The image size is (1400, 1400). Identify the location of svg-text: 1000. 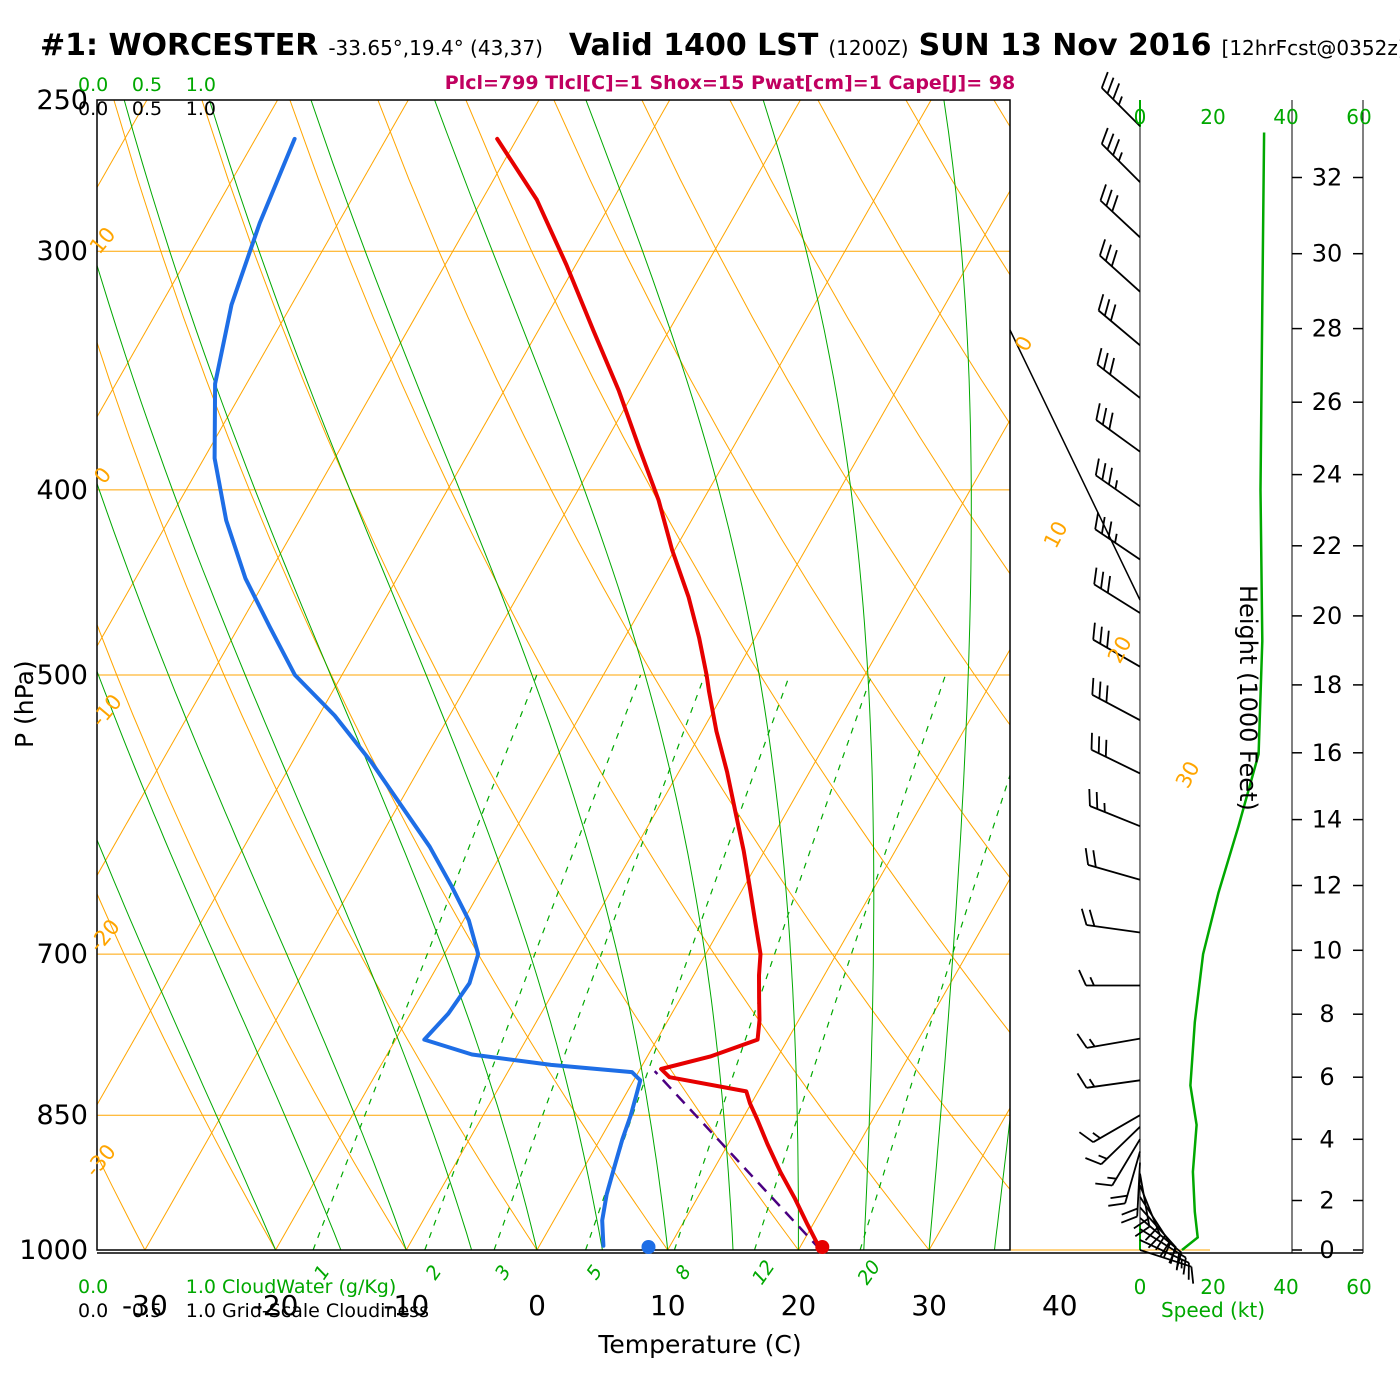
(53, 1250).